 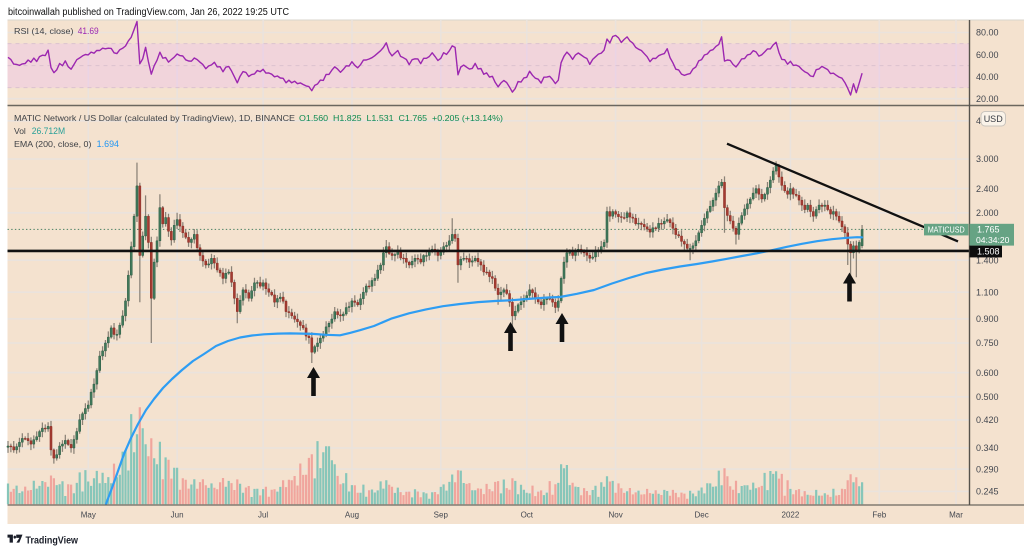 What do you see at coordinates (352, 515) in the screenshot?
I see `svg-text: Aug` at bounding box center [352, 515].